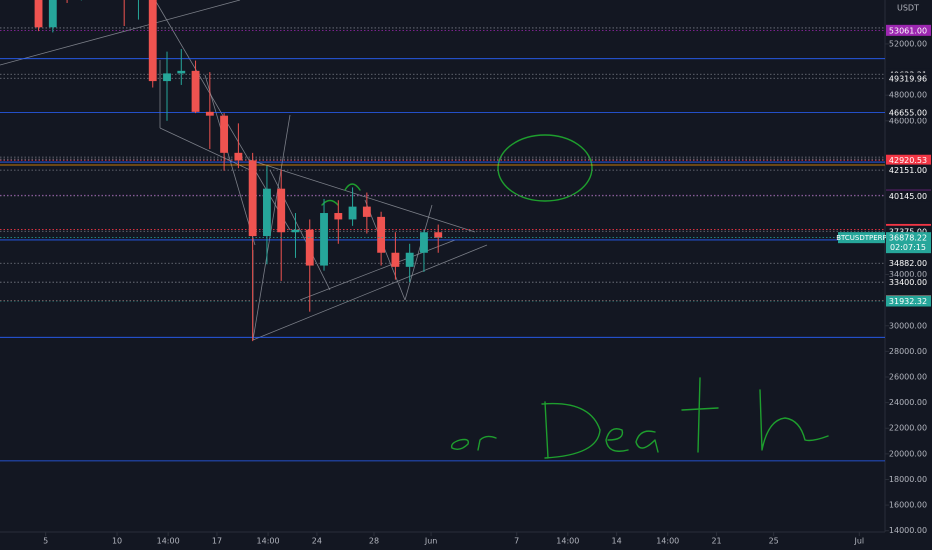 The width and height of the screenshot is (932, 550). I want to click on x-tick-label: 28, so click(374, 541).